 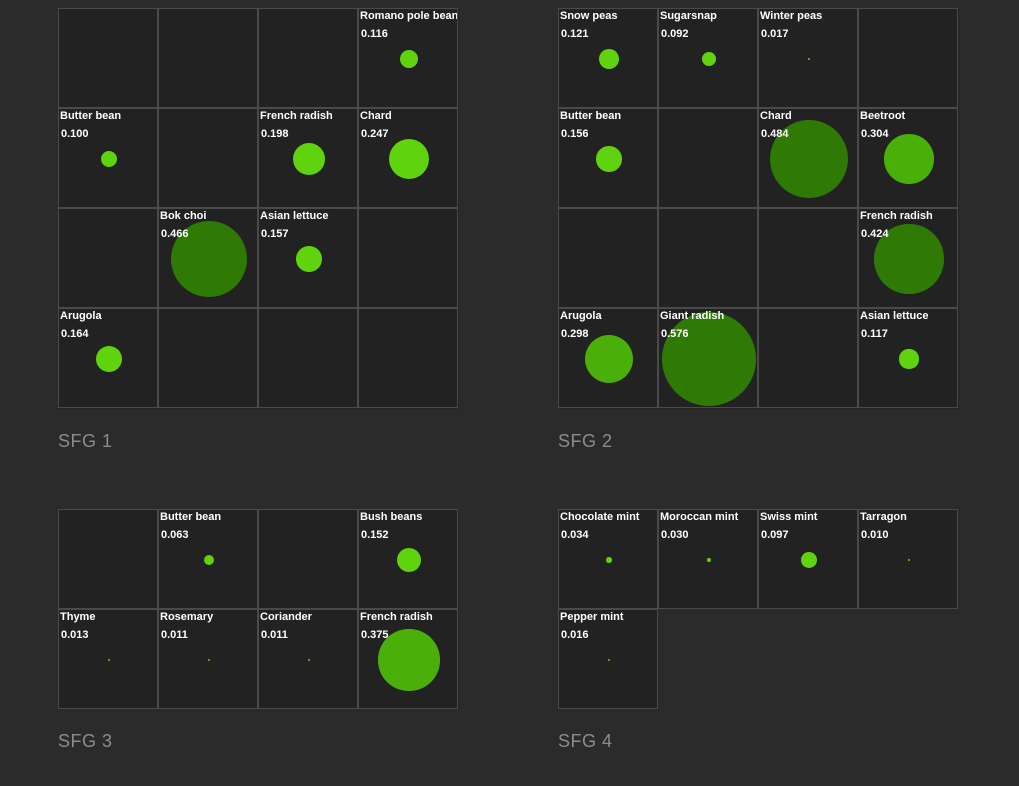 What do you see at coordinates (675, 334) in the screenshot?
I see `plant-value-label: 0.576` at bounding box center [675, 334].